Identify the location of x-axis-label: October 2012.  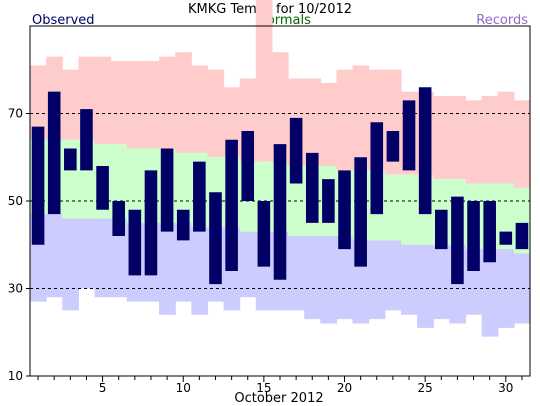
(278, 398).